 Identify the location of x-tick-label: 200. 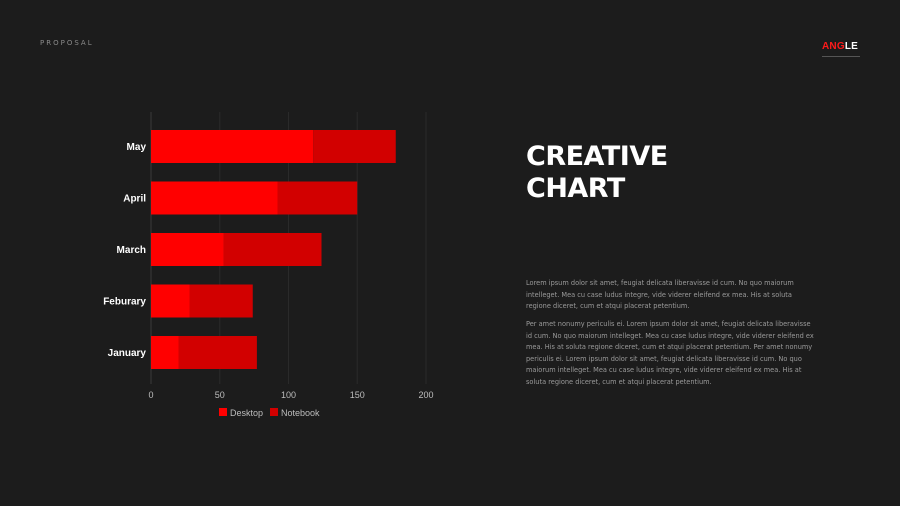
(425, 395).